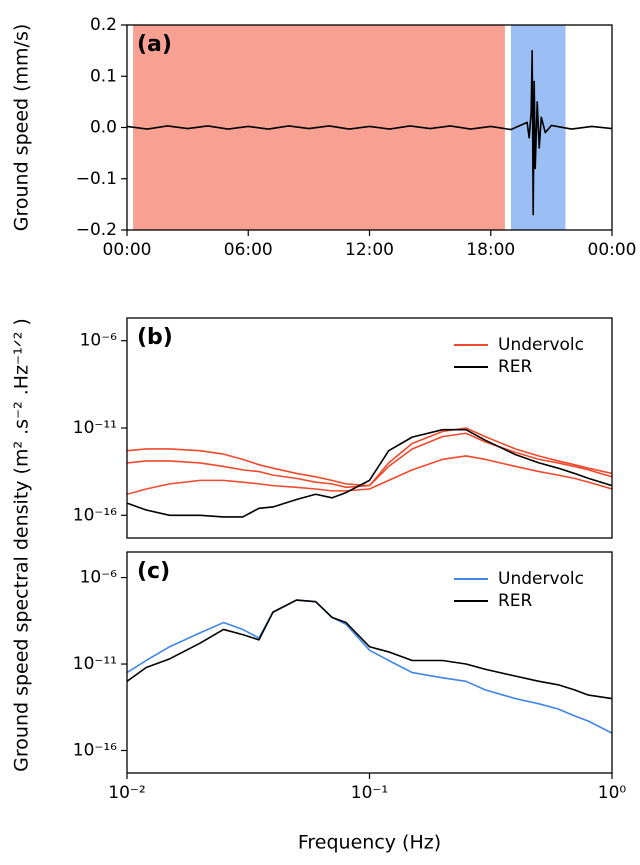  What do you see at coordinates (103, 76) in the screenshot?
I see `y-tick-label: 0.1` at bounding box center [103, 76].